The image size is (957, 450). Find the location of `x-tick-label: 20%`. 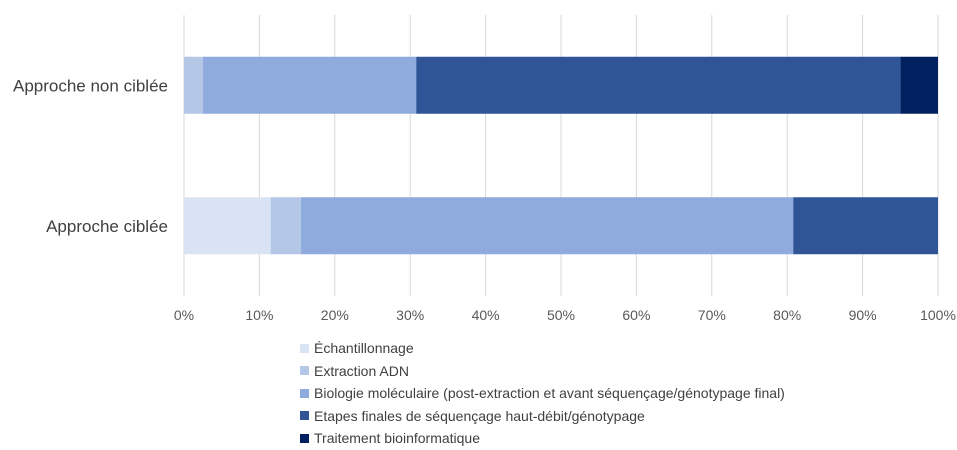

x-tick-label: 20% is located at coordinates (335, 315).